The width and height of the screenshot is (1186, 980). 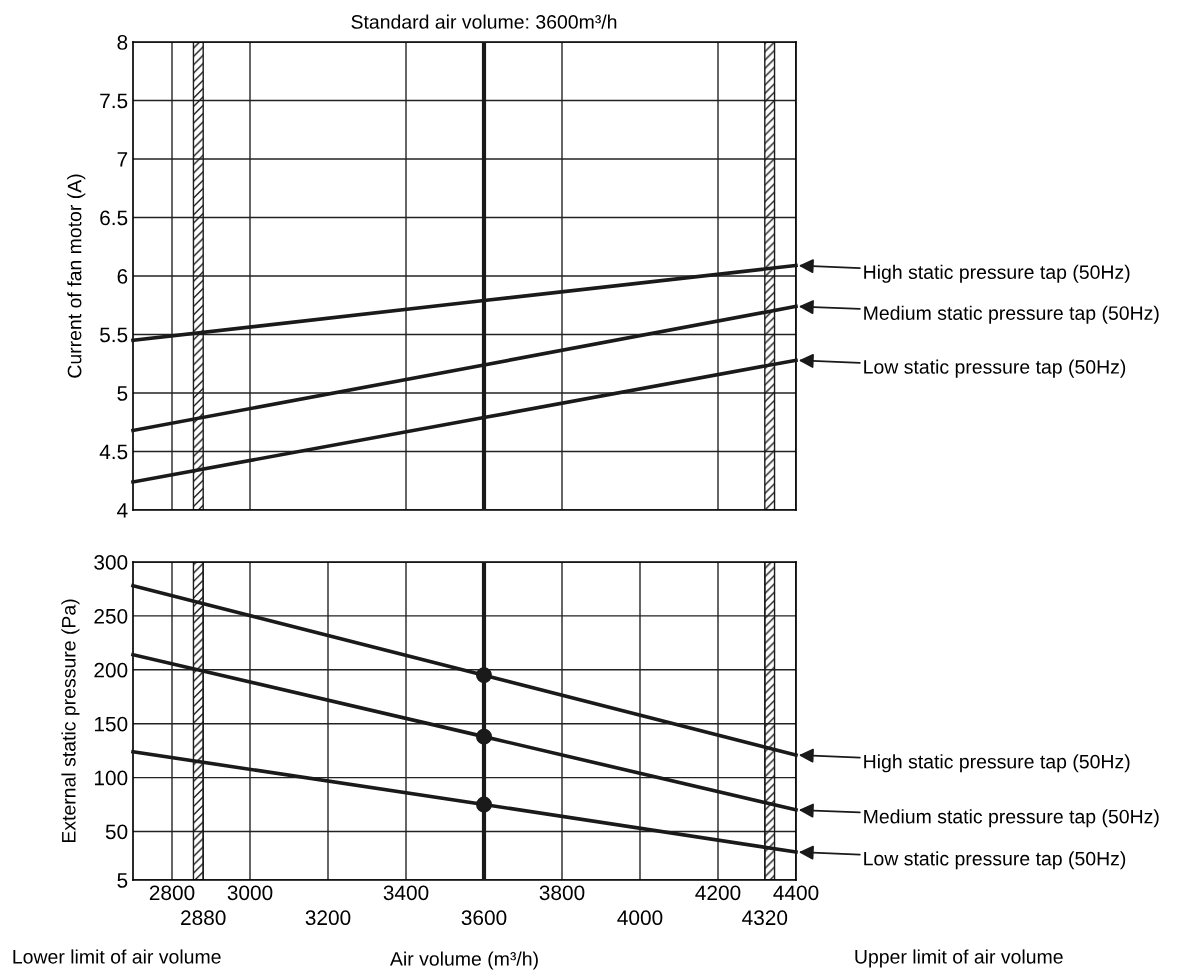 What do you see at coordinates (111, 616) in the screenshot?
I see `y-tick-label: 250` at bounding box center [111, 616].